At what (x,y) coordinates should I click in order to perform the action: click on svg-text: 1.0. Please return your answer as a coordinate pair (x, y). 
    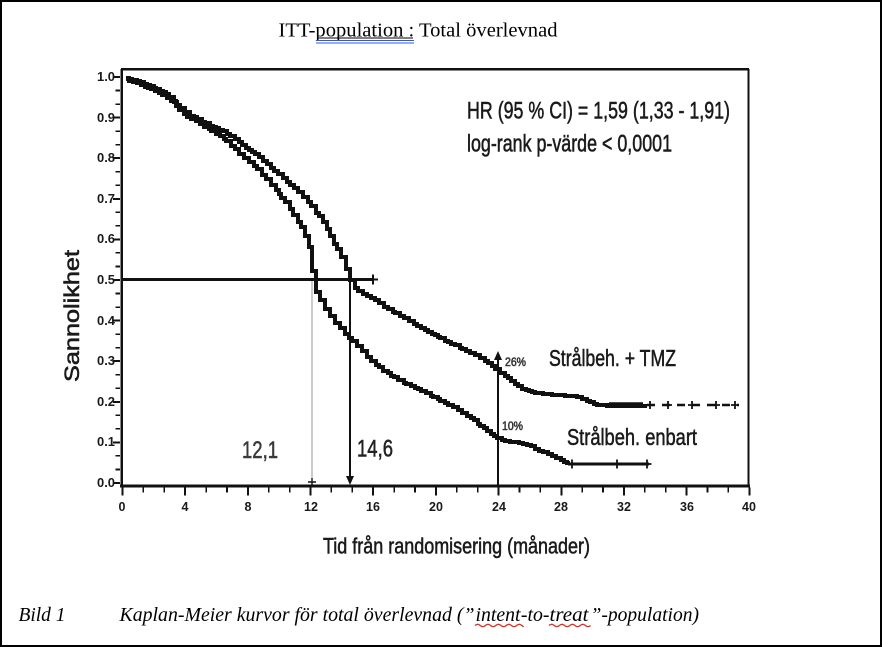
    Looking at the image, I should click on (106, 77).